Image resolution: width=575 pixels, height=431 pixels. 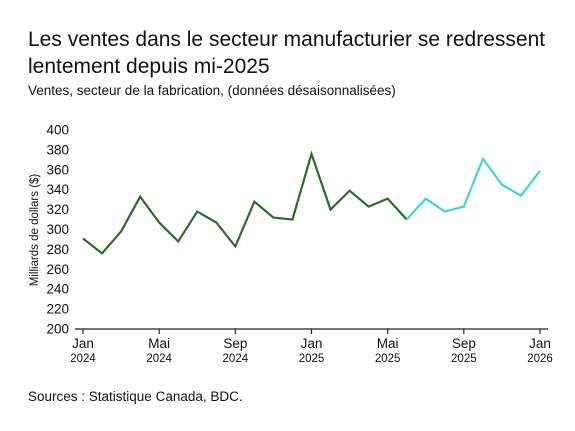 What do you see at coordinates (57, 329) in the screenshot?
I see `y-tick-label: 200` at bounding box center [57, 329].